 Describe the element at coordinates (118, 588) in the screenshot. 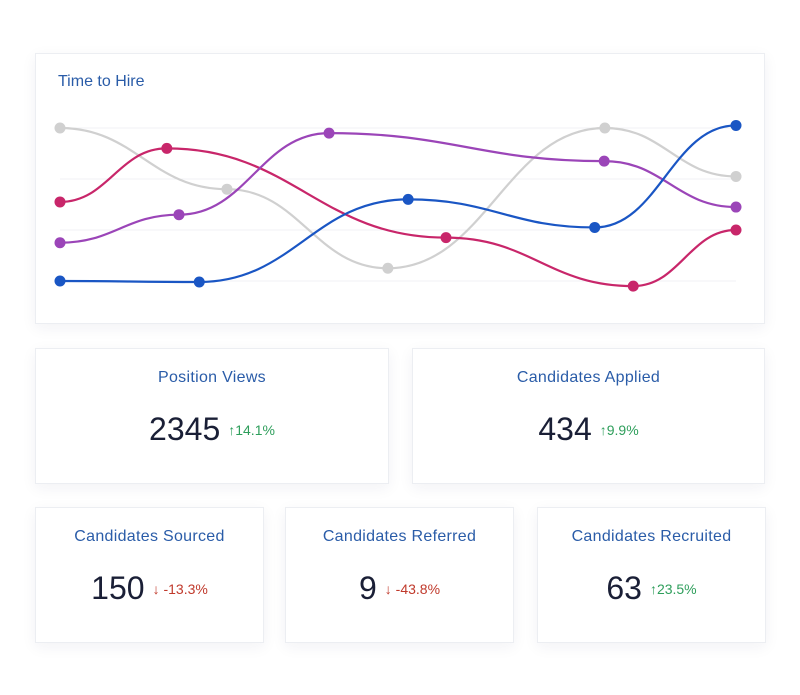

I see `stat-value: 150` at that location.